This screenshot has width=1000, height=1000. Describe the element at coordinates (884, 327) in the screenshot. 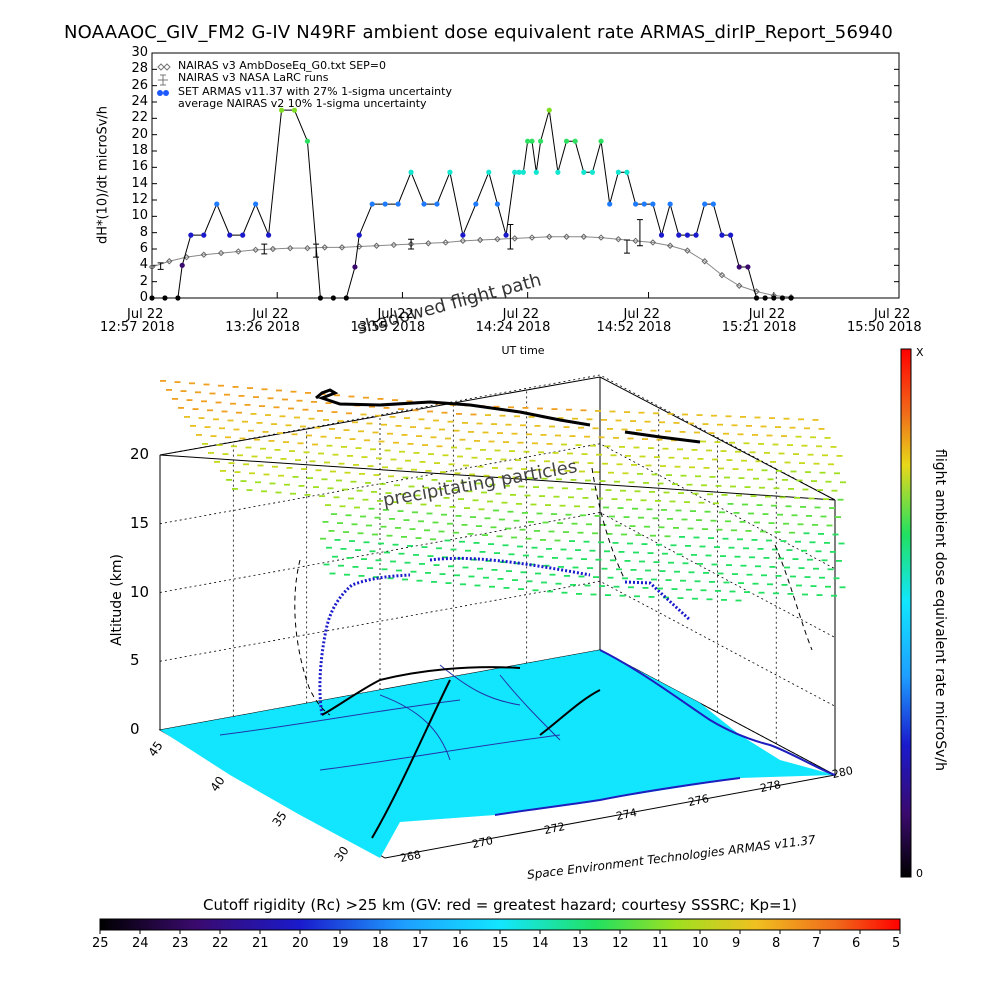

I see `x-tick-label-bottom-6: 15:50 2018` at that location.